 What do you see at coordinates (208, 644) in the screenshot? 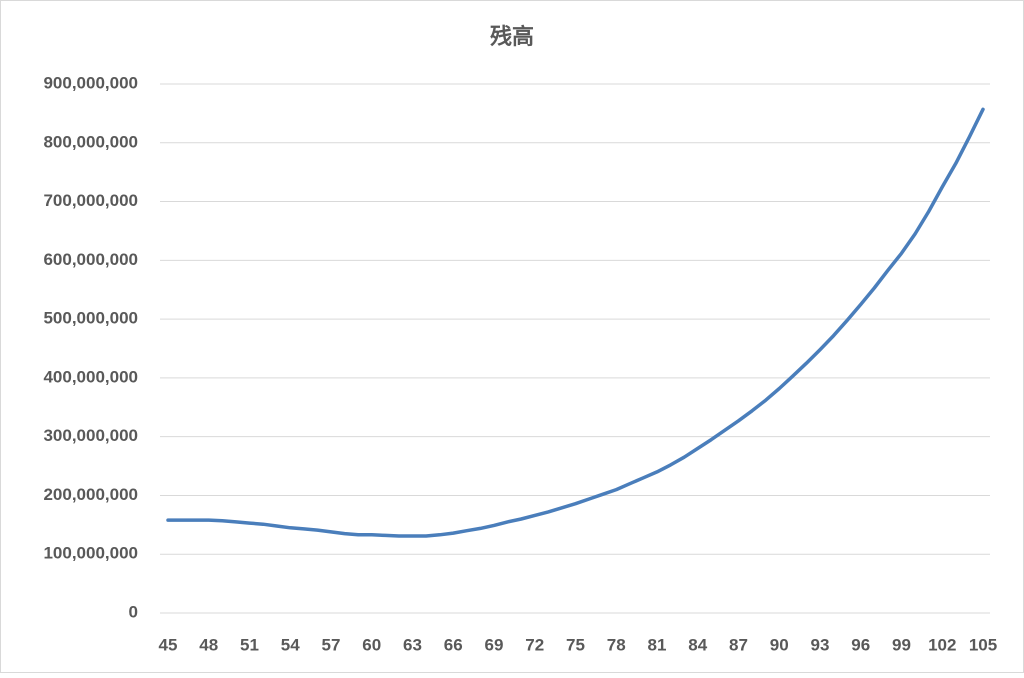
I see `x-tick-label: 48` at bounding box center [208, 644].